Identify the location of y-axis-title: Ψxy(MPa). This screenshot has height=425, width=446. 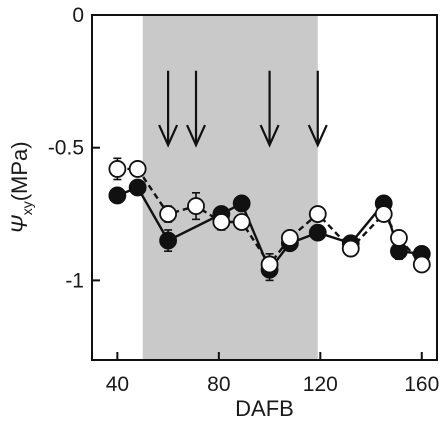
(21, 187).